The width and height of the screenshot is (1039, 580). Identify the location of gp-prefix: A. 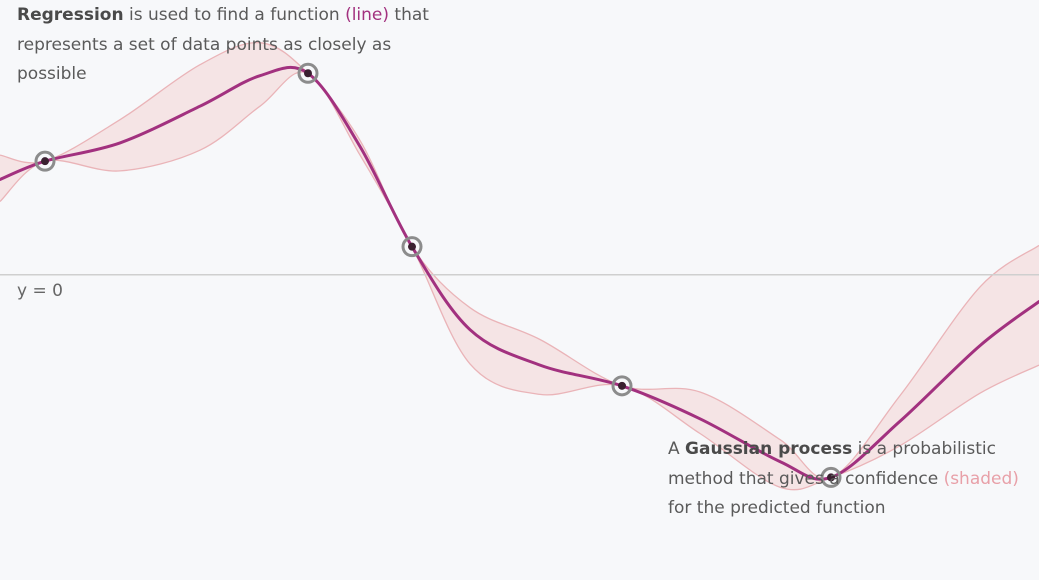
(677, 449).